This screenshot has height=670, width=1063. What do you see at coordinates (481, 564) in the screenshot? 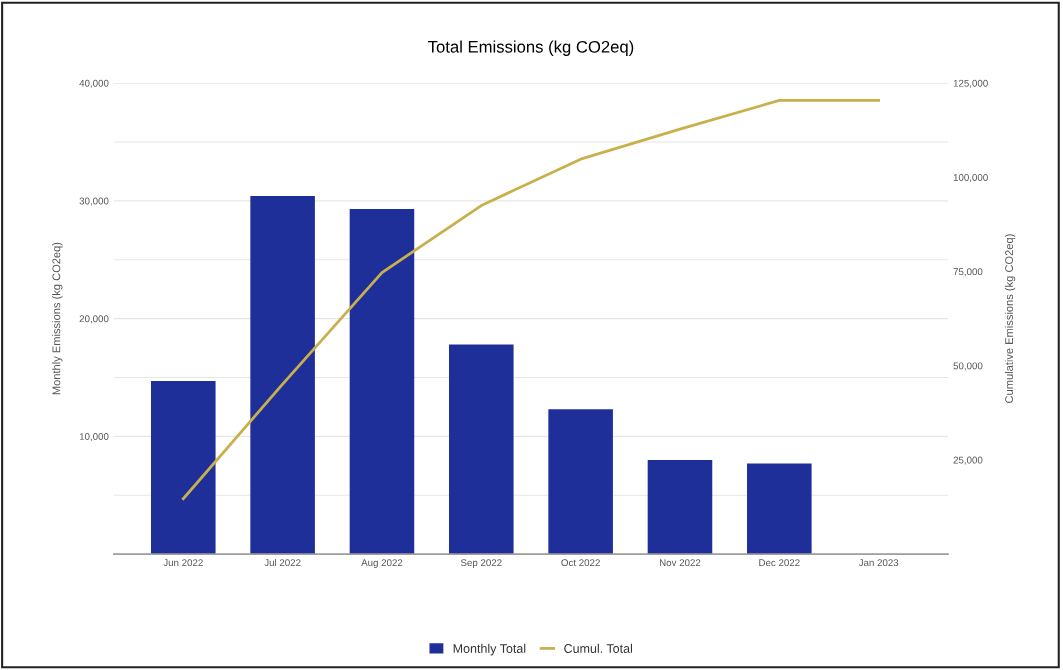
I see `x-tick-label: Sep 2022` at bounding box center [481, 564].